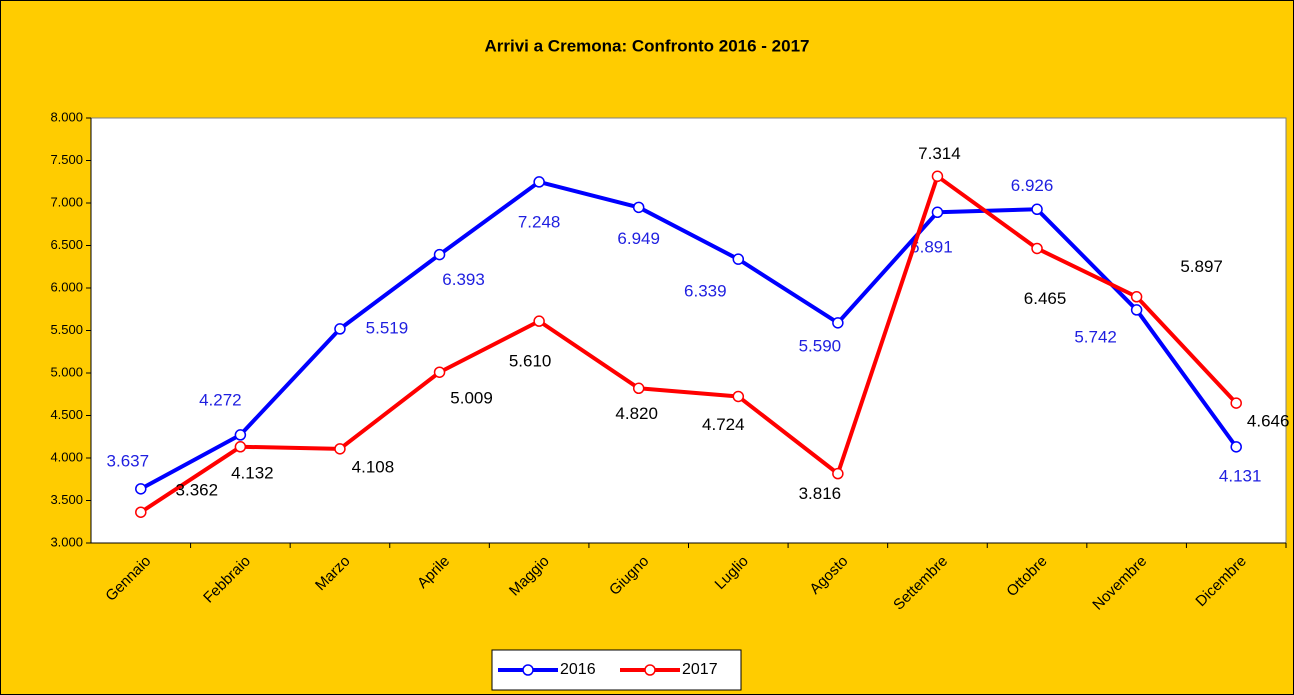 This screenshot has width=1294, height=695. Describe the element at coordinates (66, 499) in the screenshot. I see `y-tick-label: 3.500` at that location.